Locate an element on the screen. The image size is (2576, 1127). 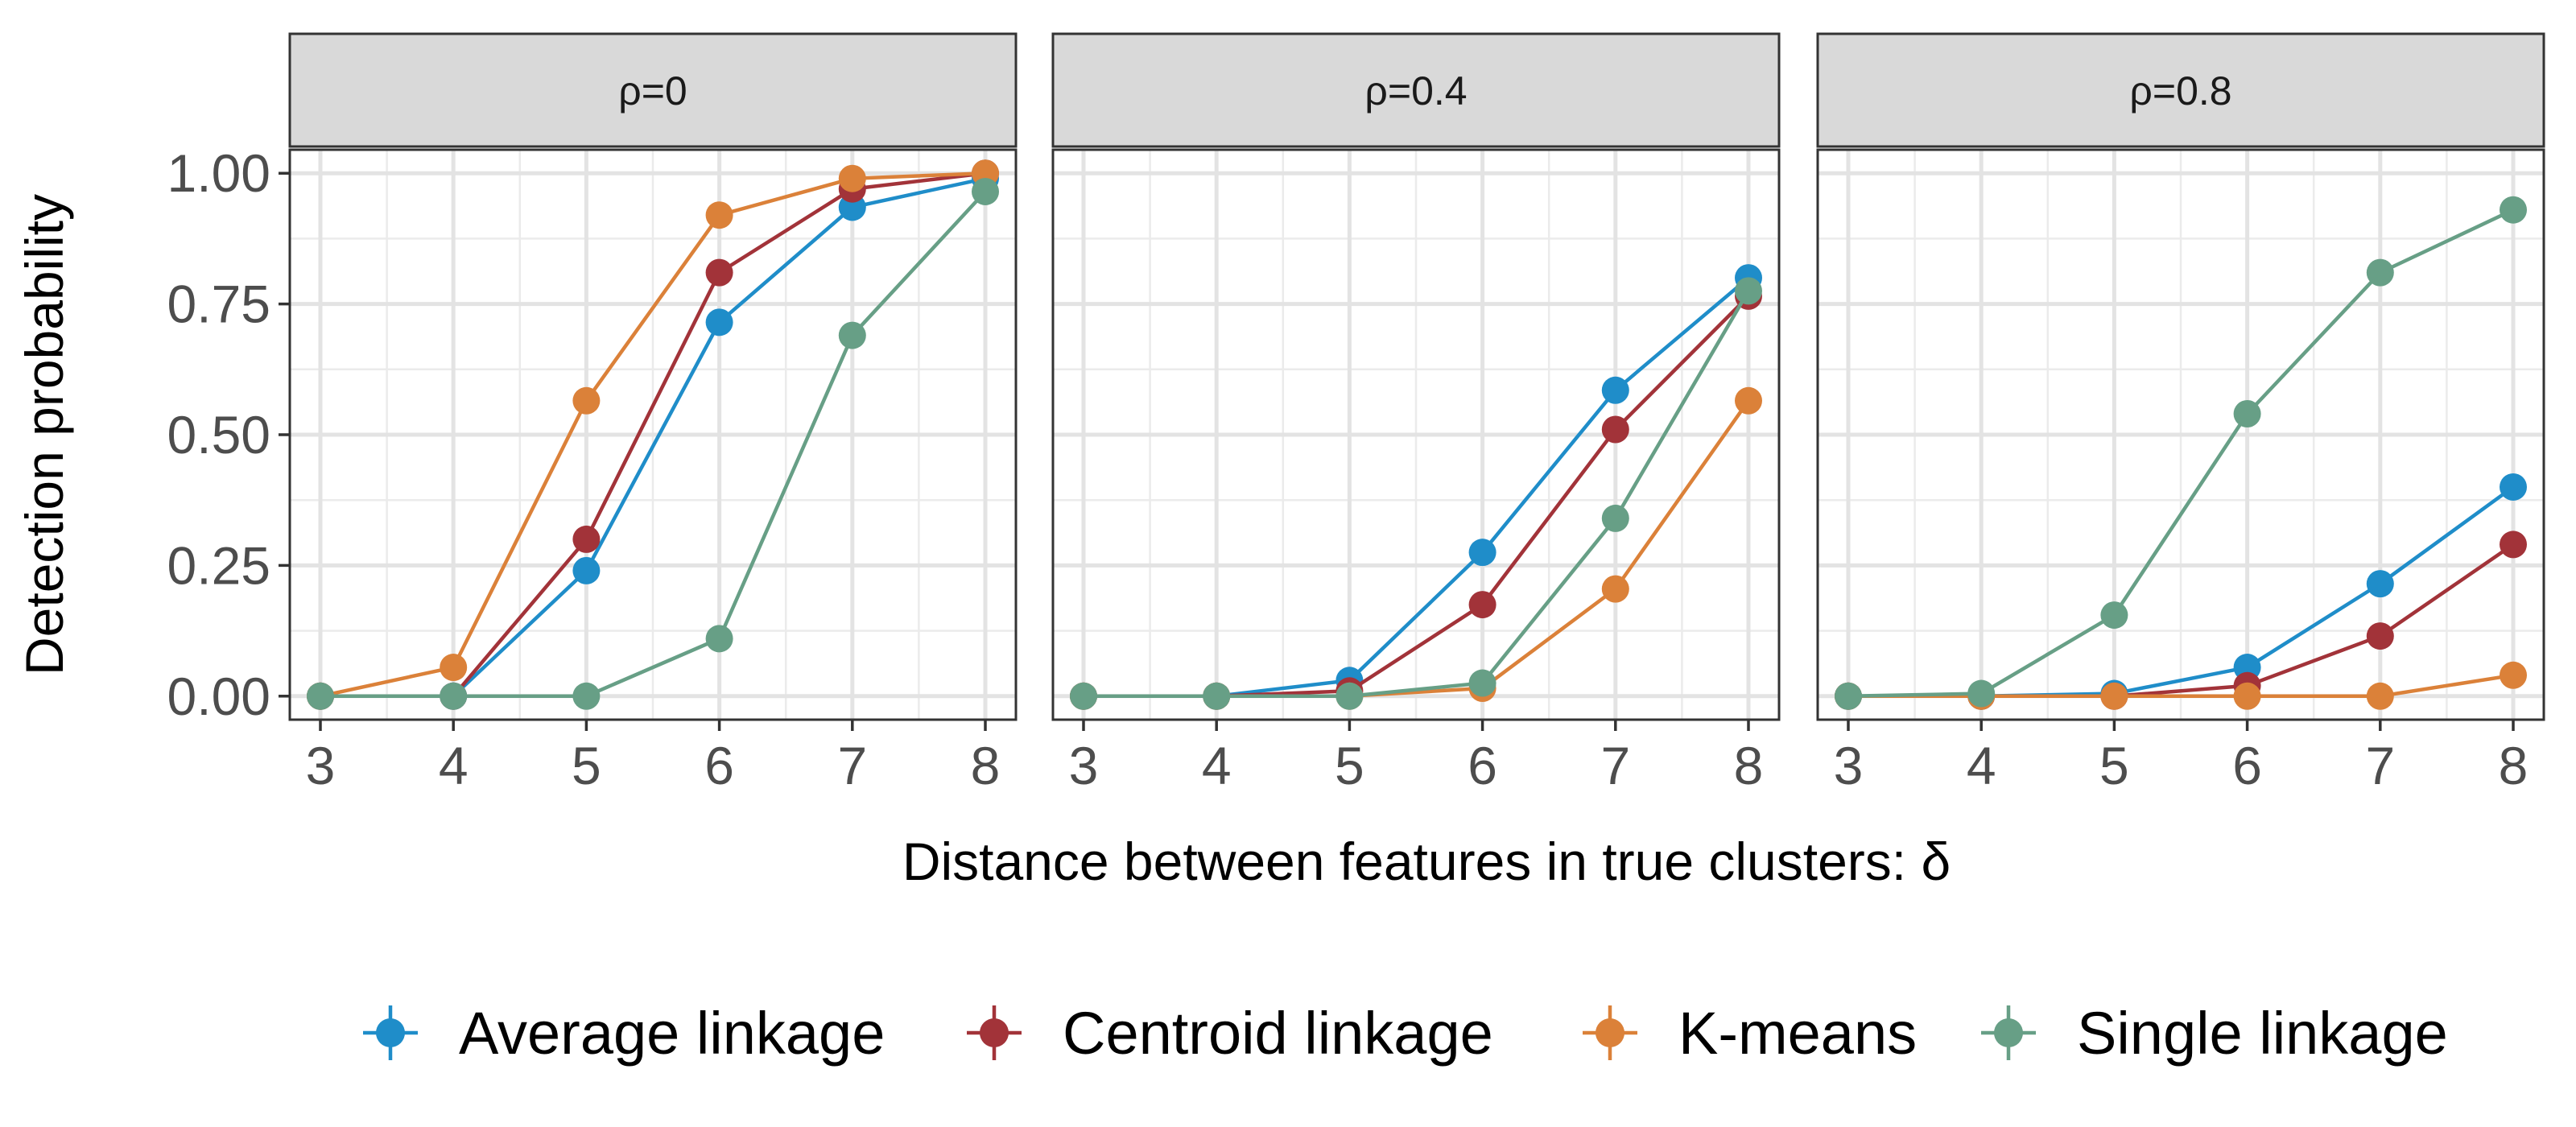
legend-item-average-linkage: Average linkage is located at coordinates (624, 1033).